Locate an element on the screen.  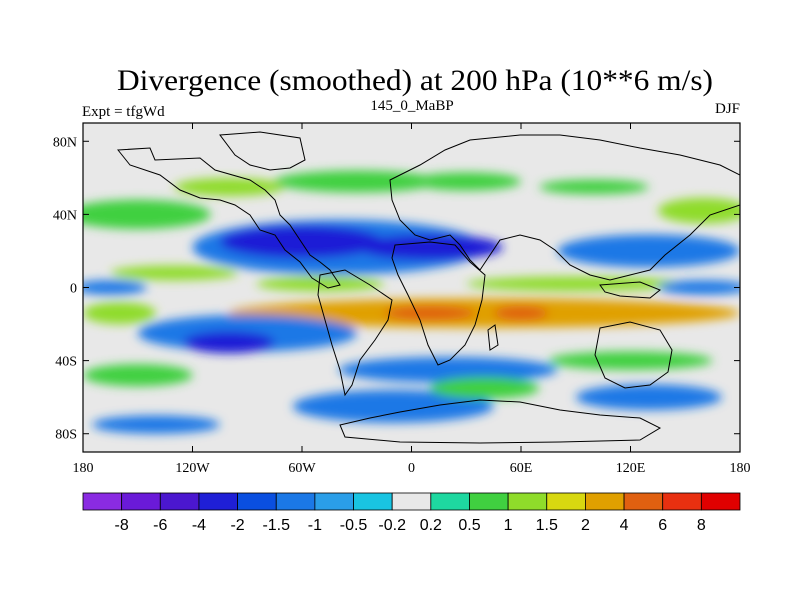
colorbar-boxes is located at coordinates (411, 501).